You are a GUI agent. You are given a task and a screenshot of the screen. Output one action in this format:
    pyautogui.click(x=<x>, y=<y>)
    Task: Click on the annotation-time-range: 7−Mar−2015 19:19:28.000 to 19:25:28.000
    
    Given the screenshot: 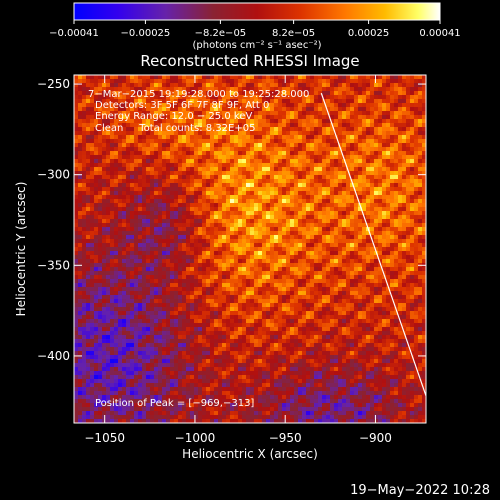 What is the action you would take?
    pyautogui.click(x=198, y=94)
    